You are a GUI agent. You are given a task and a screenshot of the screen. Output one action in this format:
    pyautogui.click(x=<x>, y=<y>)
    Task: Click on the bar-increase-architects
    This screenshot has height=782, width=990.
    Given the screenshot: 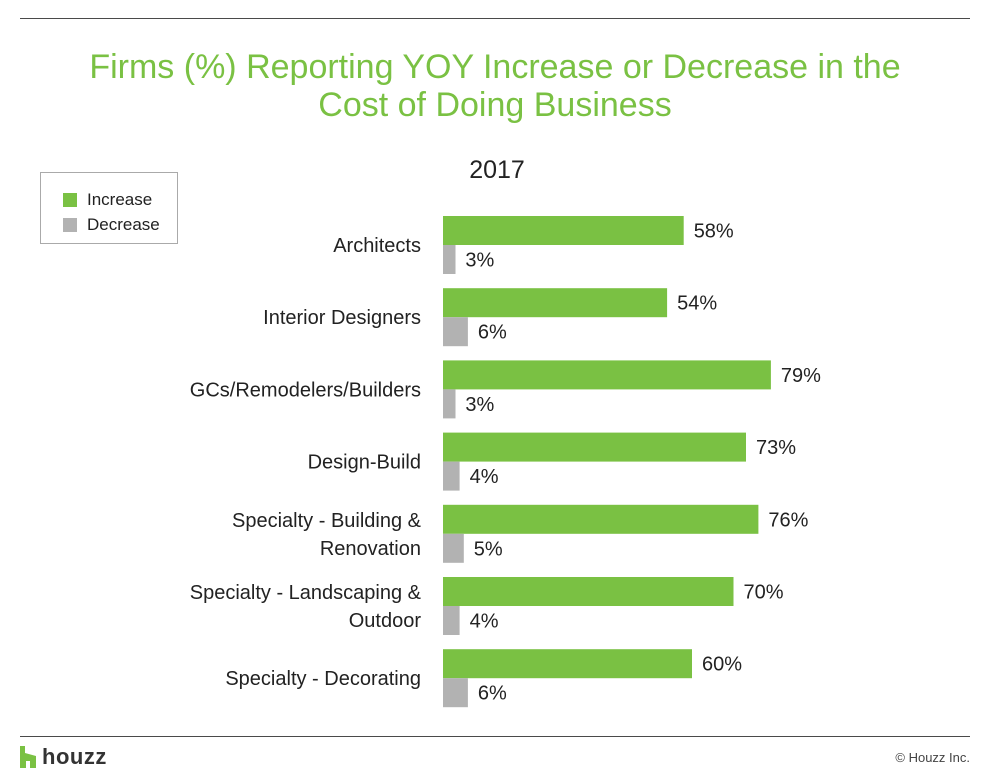 What is the action you would take?
    pyautogui.click(x=563, y=230)
    